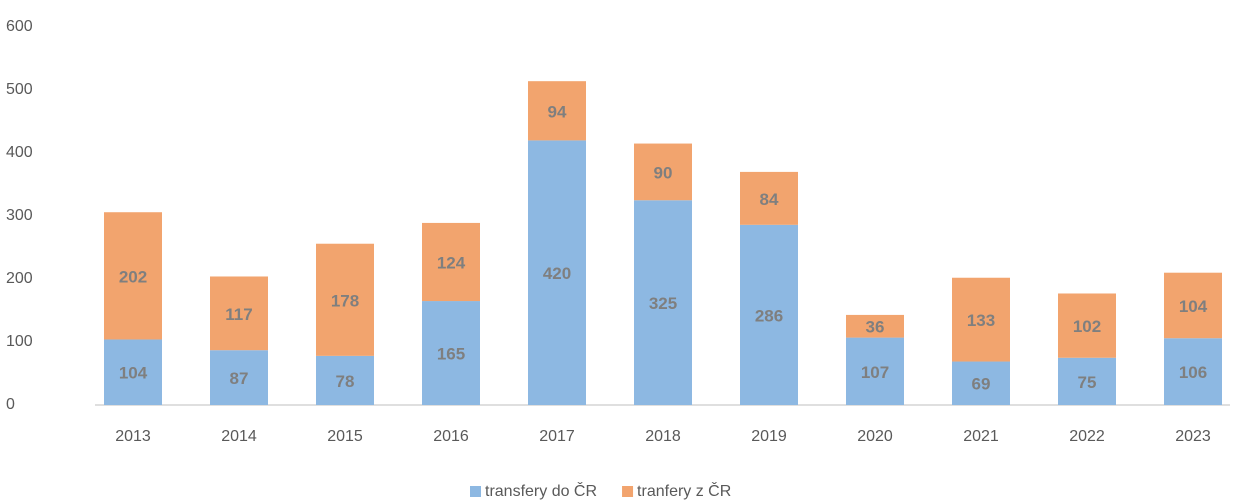 This screenshot has height=503, width=1247. I want to click on legend-label: transfery do ČR, so click(541, 490).